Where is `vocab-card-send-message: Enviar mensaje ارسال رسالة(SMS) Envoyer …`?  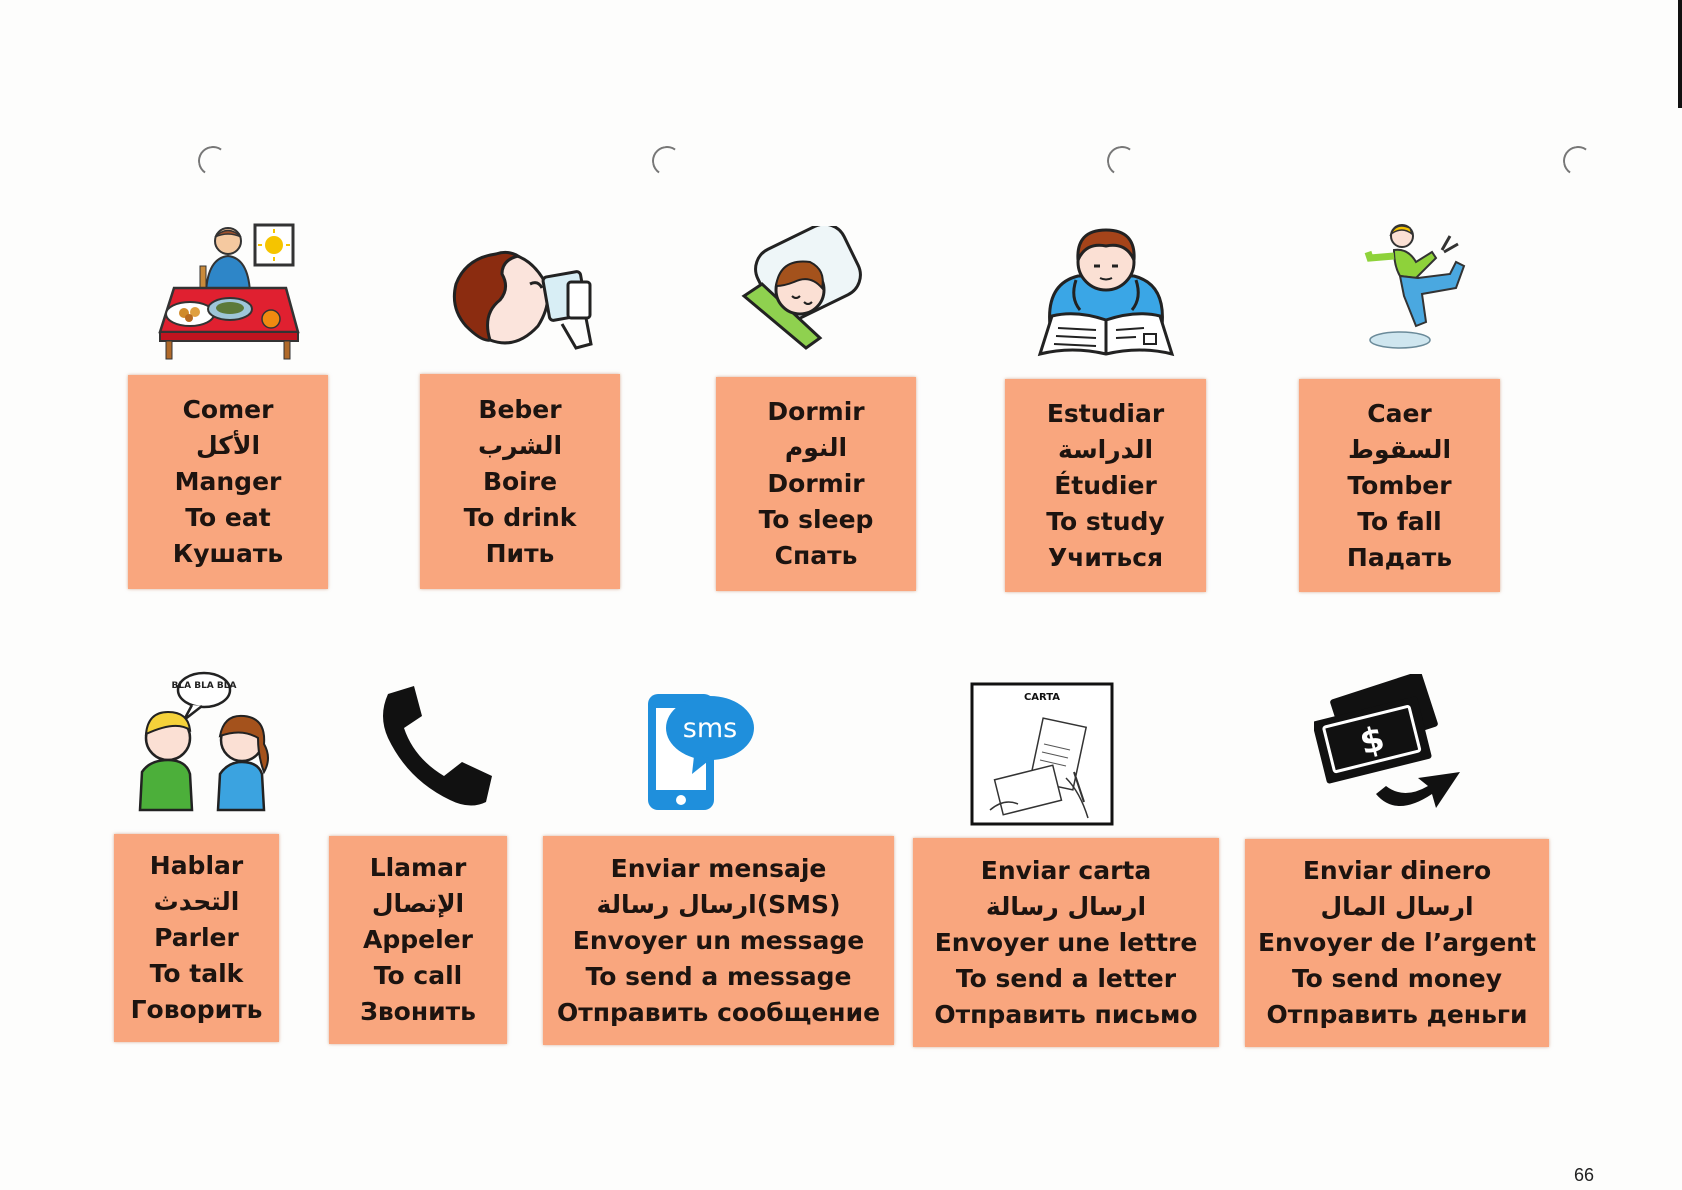 vocab-card-send-message: Enviar mensaje ارسال رسالة(SMS) Envoyer … is located at coordinates (718, 940).